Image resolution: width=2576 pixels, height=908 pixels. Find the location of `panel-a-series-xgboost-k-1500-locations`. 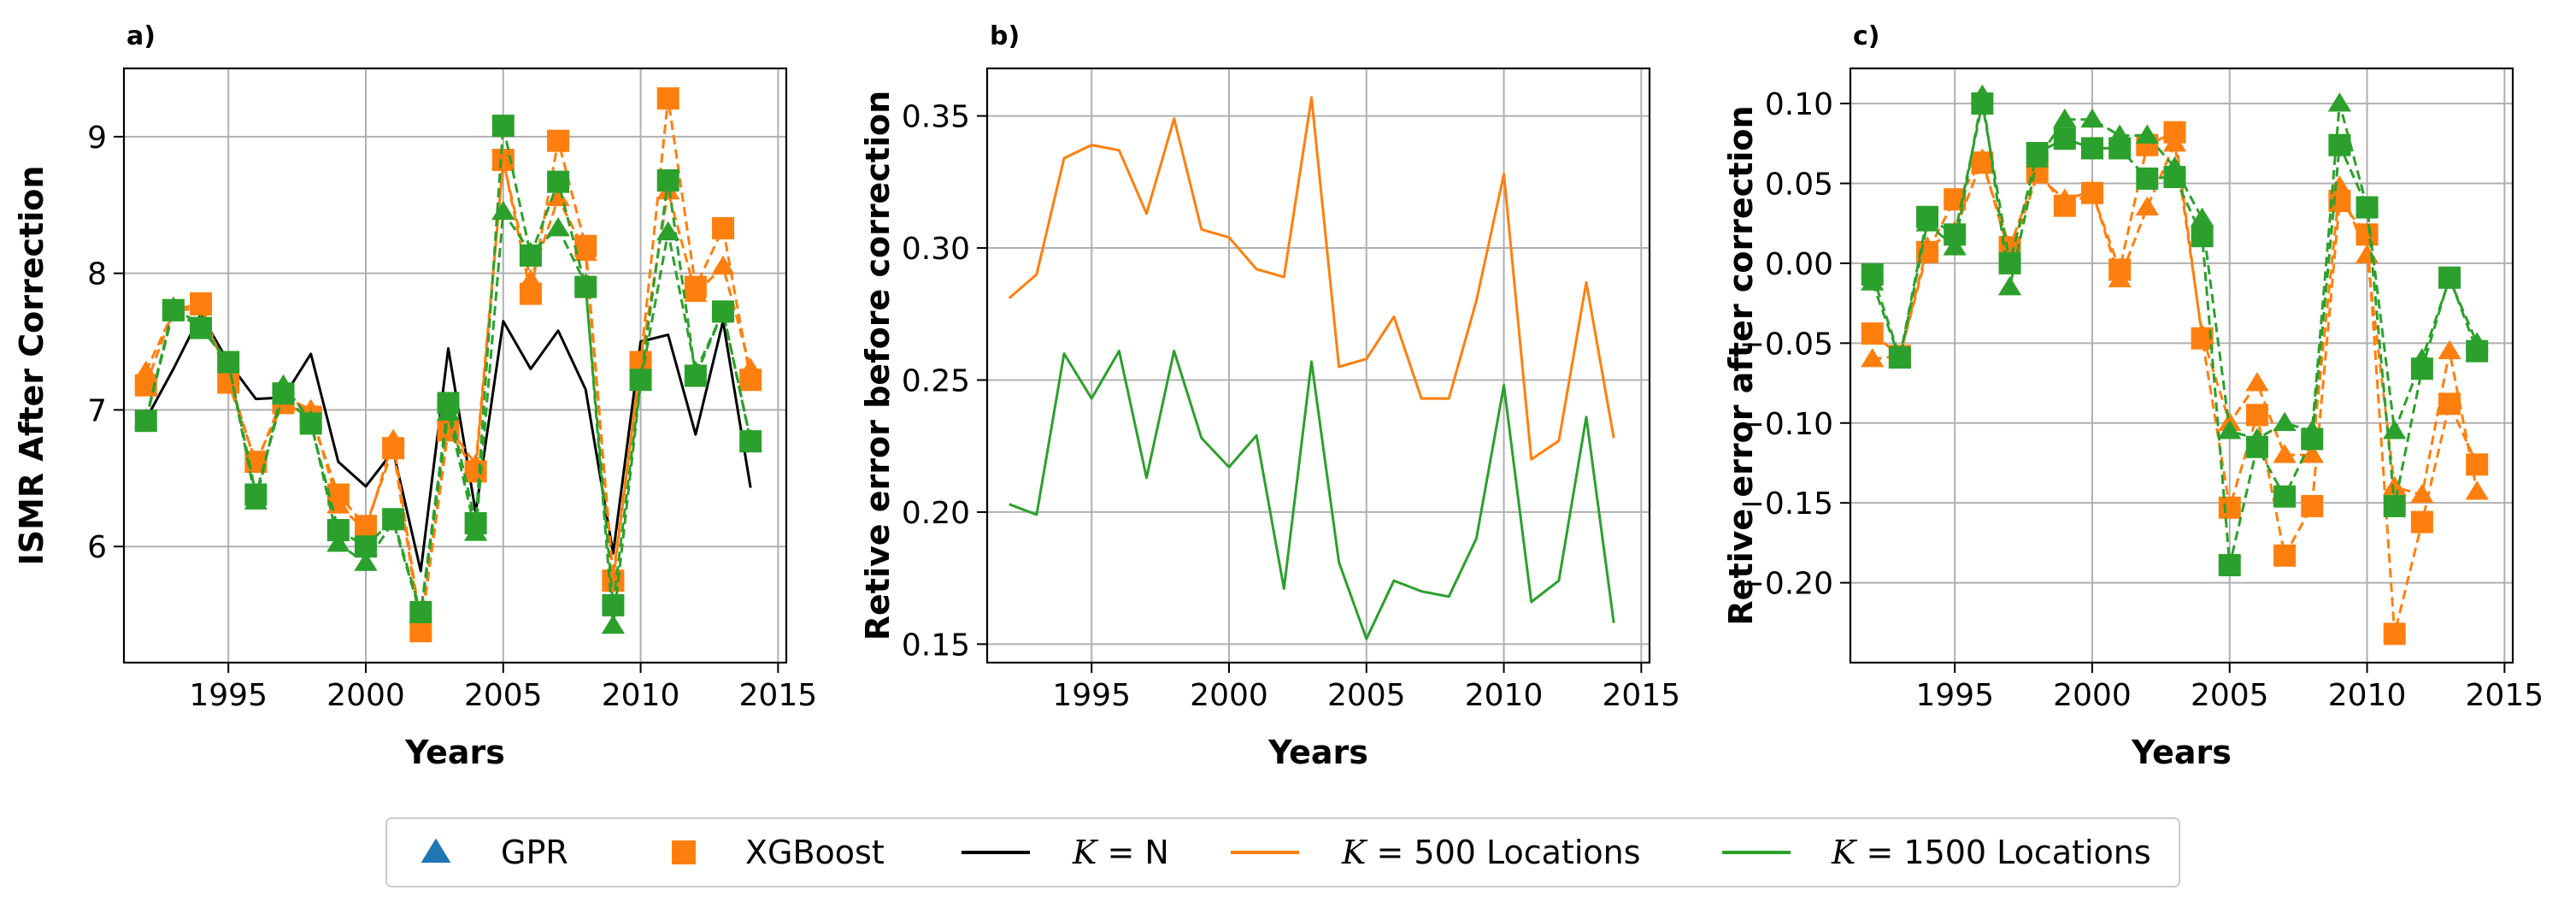

panel-a-series-xgboost-k-1500-locations is located at coordinates (448, 369).